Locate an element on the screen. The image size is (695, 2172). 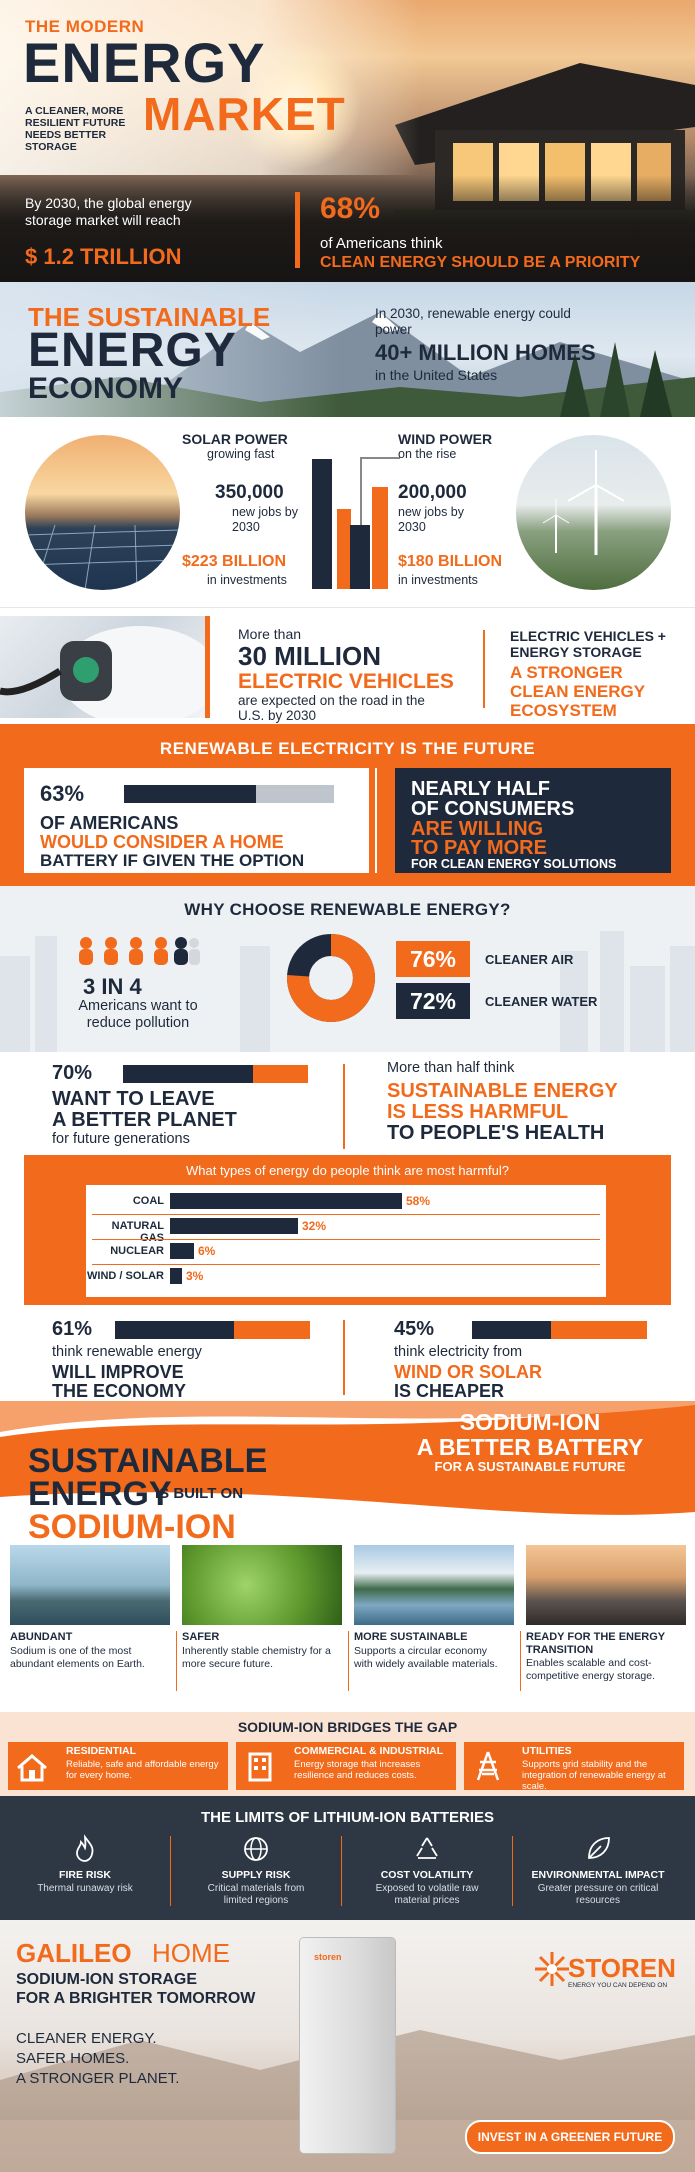
hero-pct: 68% is located at coordinates (350, 208).